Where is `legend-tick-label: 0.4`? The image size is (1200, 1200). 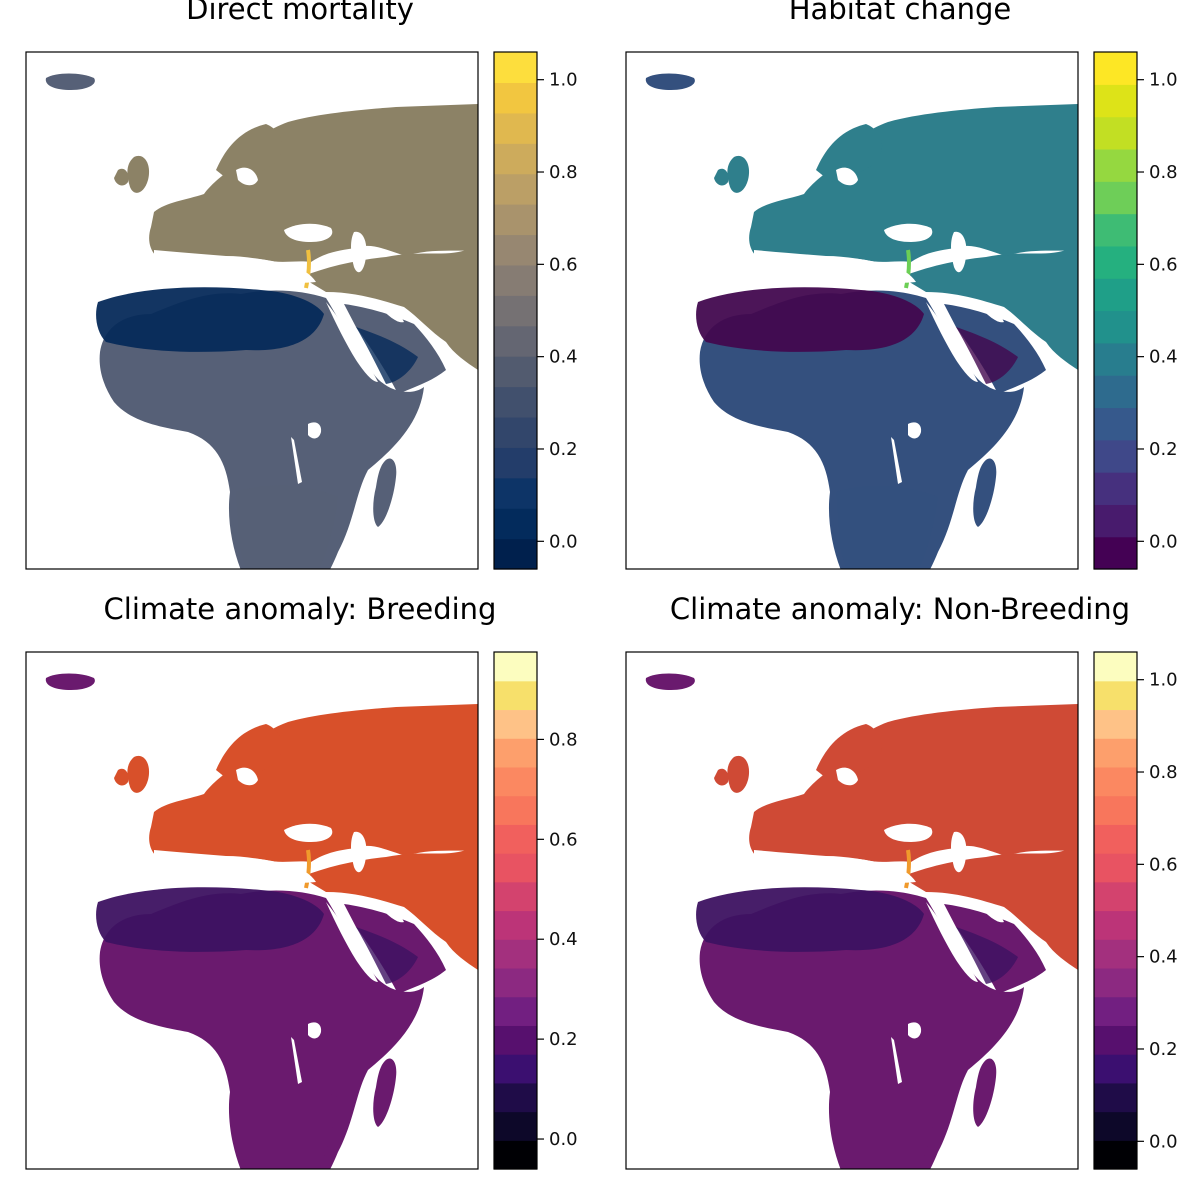
legend-tick-label: 0.4 is located at coordinates (563, 357).